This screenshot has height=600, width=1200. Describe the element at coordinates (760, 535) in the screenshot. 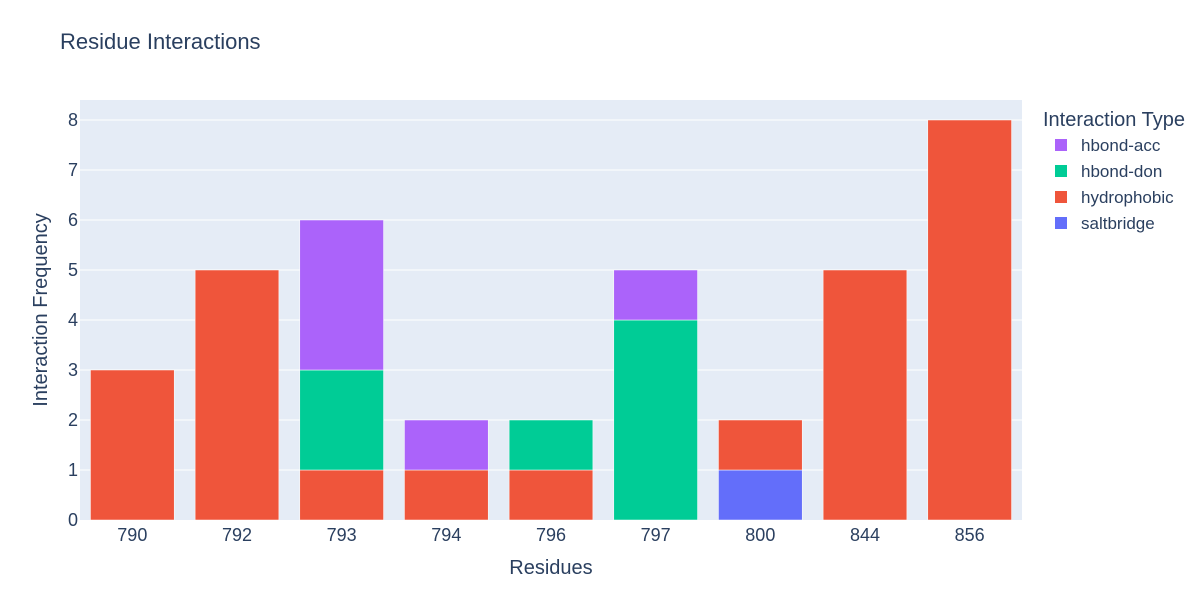

I see `x-tick-label: 800` at that location.